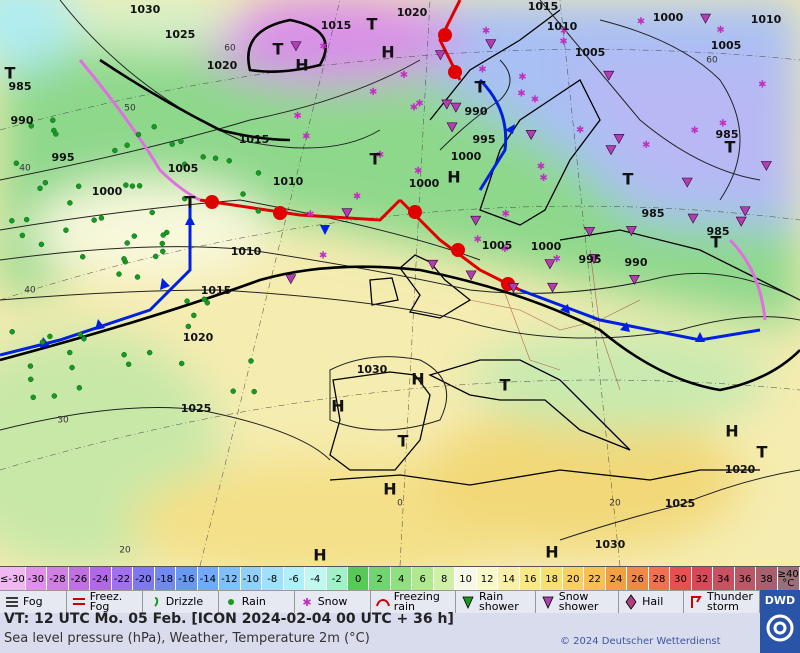 This screenshot has width=800, height=653. Describe the element at coordinates (745, 579) in the screenshot. I see `temperature-swatch: 36` at that location.